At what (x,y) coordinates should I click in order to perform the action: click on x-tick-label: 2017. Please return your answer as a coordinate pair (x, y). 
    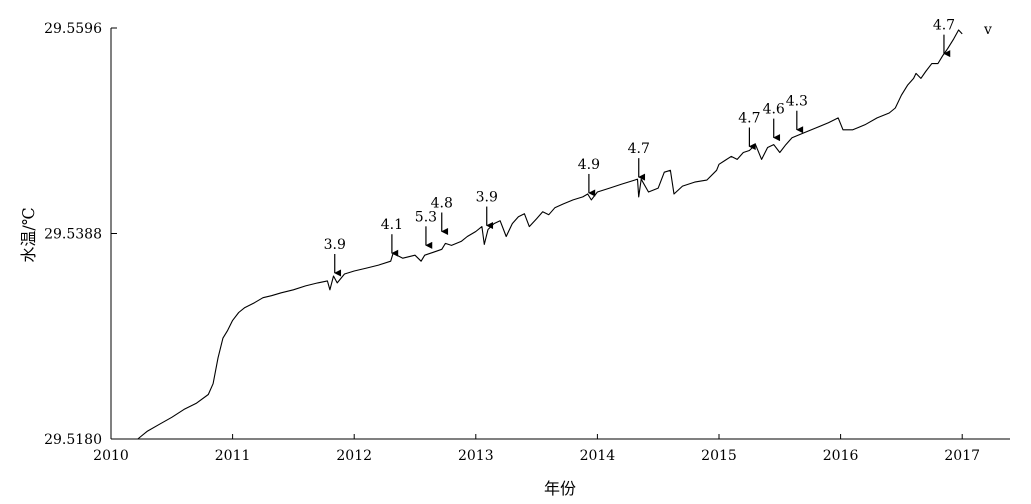
    Looking at the image, I should click on (962, 456).